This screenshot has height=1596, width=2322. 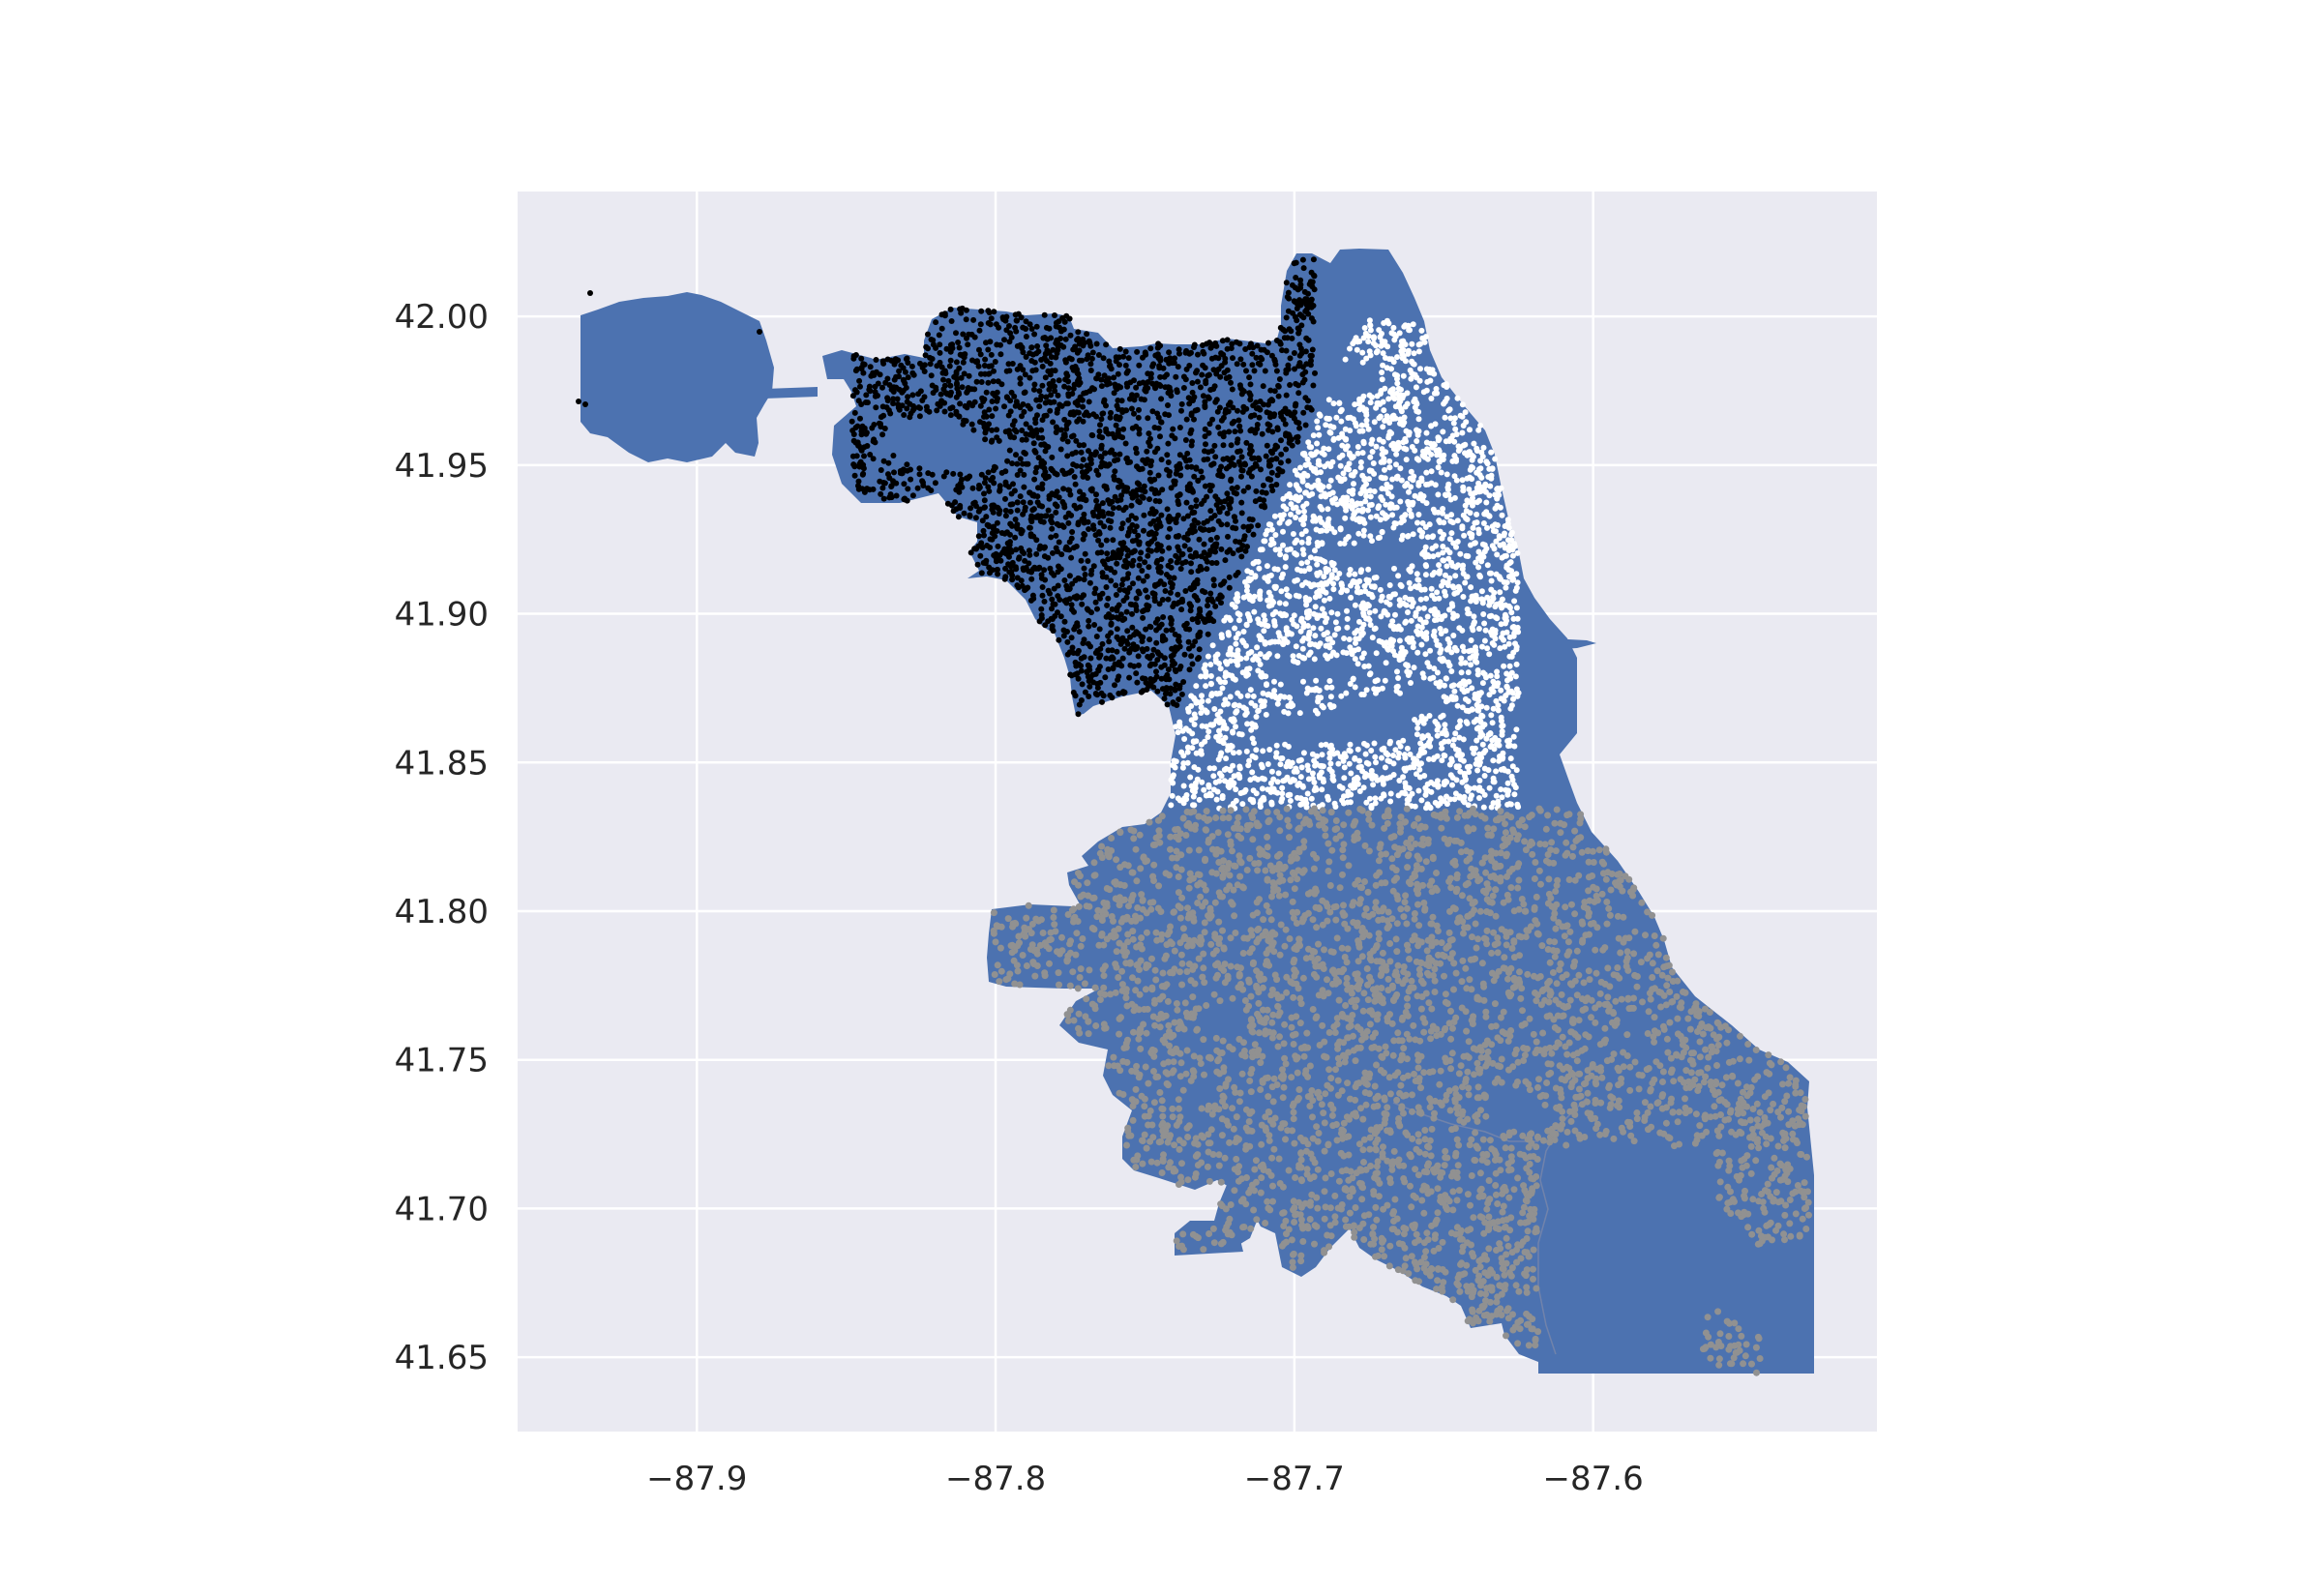 What do you see at coordinates (791, 393) in the screenshot?
I see `polygon-northwest-connector` at bounding box center [791, 393].